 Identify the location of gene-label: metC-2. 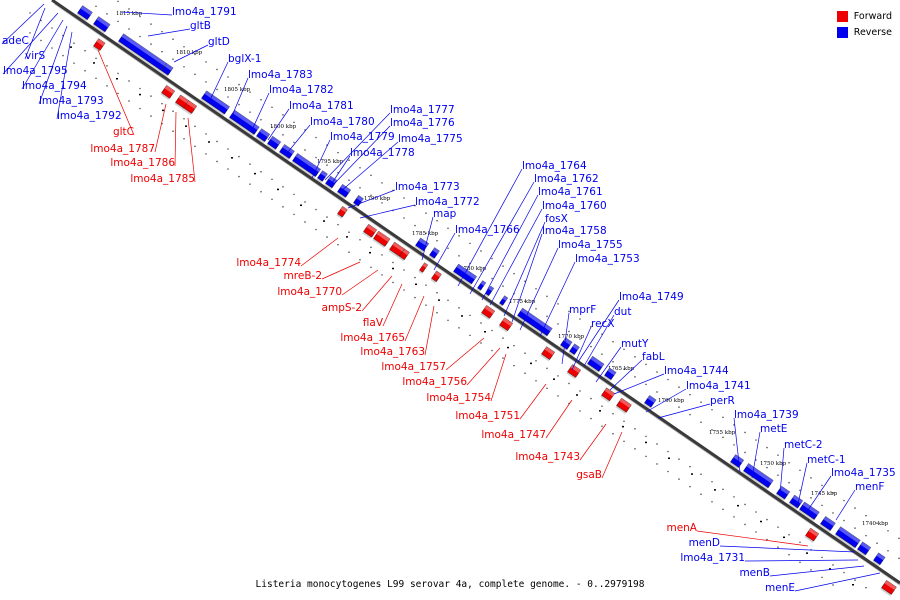
(803, 445).